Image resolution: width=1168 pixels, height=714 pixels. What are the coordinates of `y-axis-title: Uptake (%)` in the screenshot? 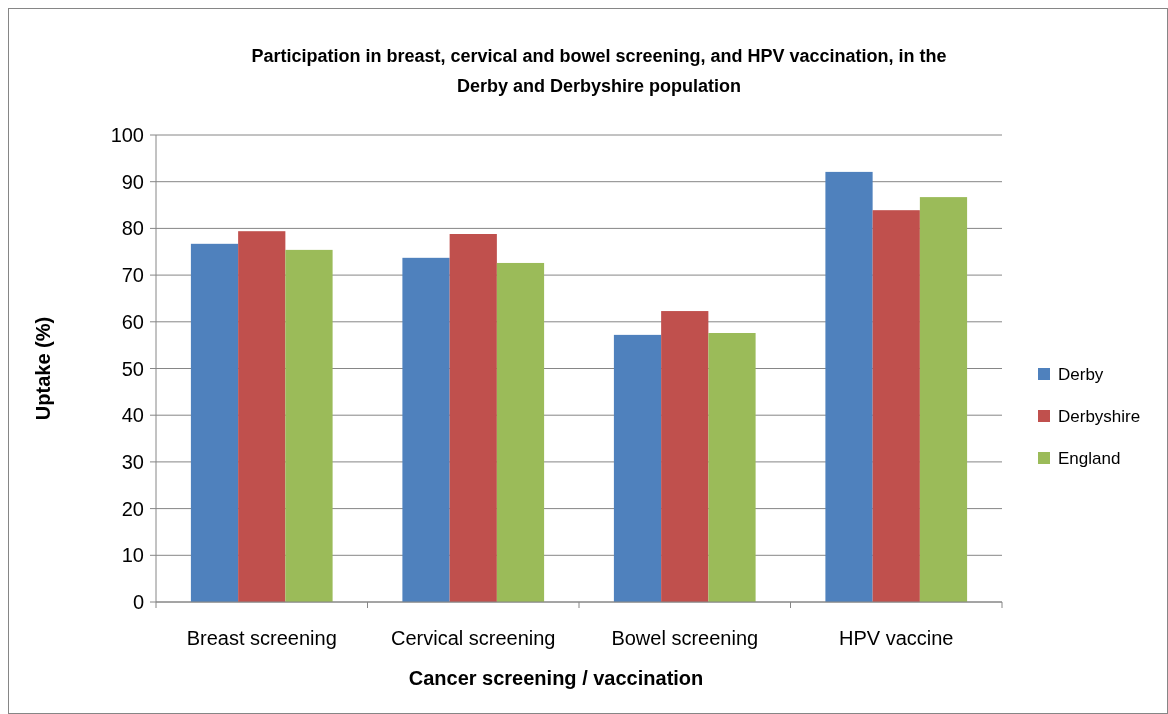 It's located at (43, 368).